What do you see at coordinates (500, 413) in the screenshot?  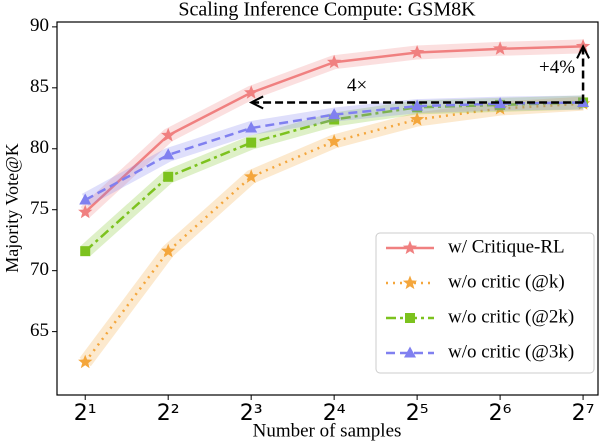 I see `x-tick-label: 2⁶` at bounding box center [500, 413].